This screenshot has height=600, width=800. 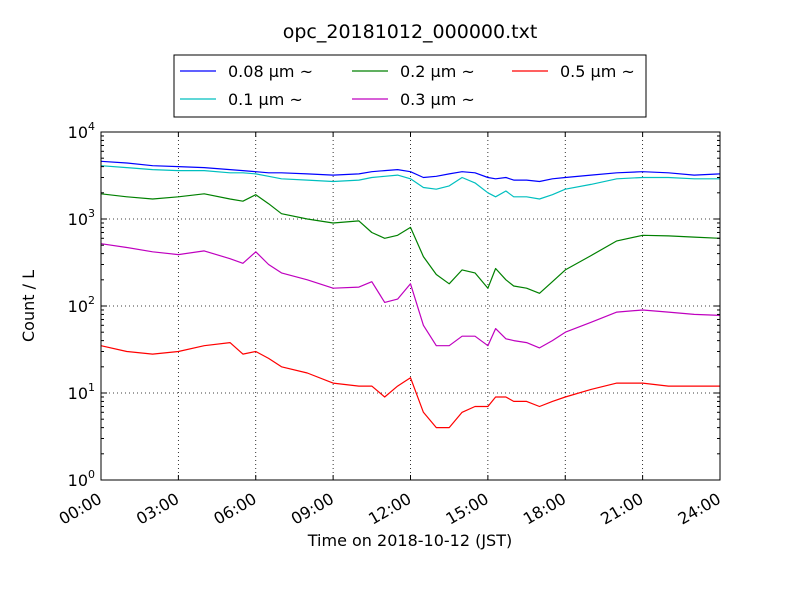 What do you see at coordinates (597, 71) in the screenshot?
I see `legend-label: 0.5 μm ~` at bounding box center [597, 71].